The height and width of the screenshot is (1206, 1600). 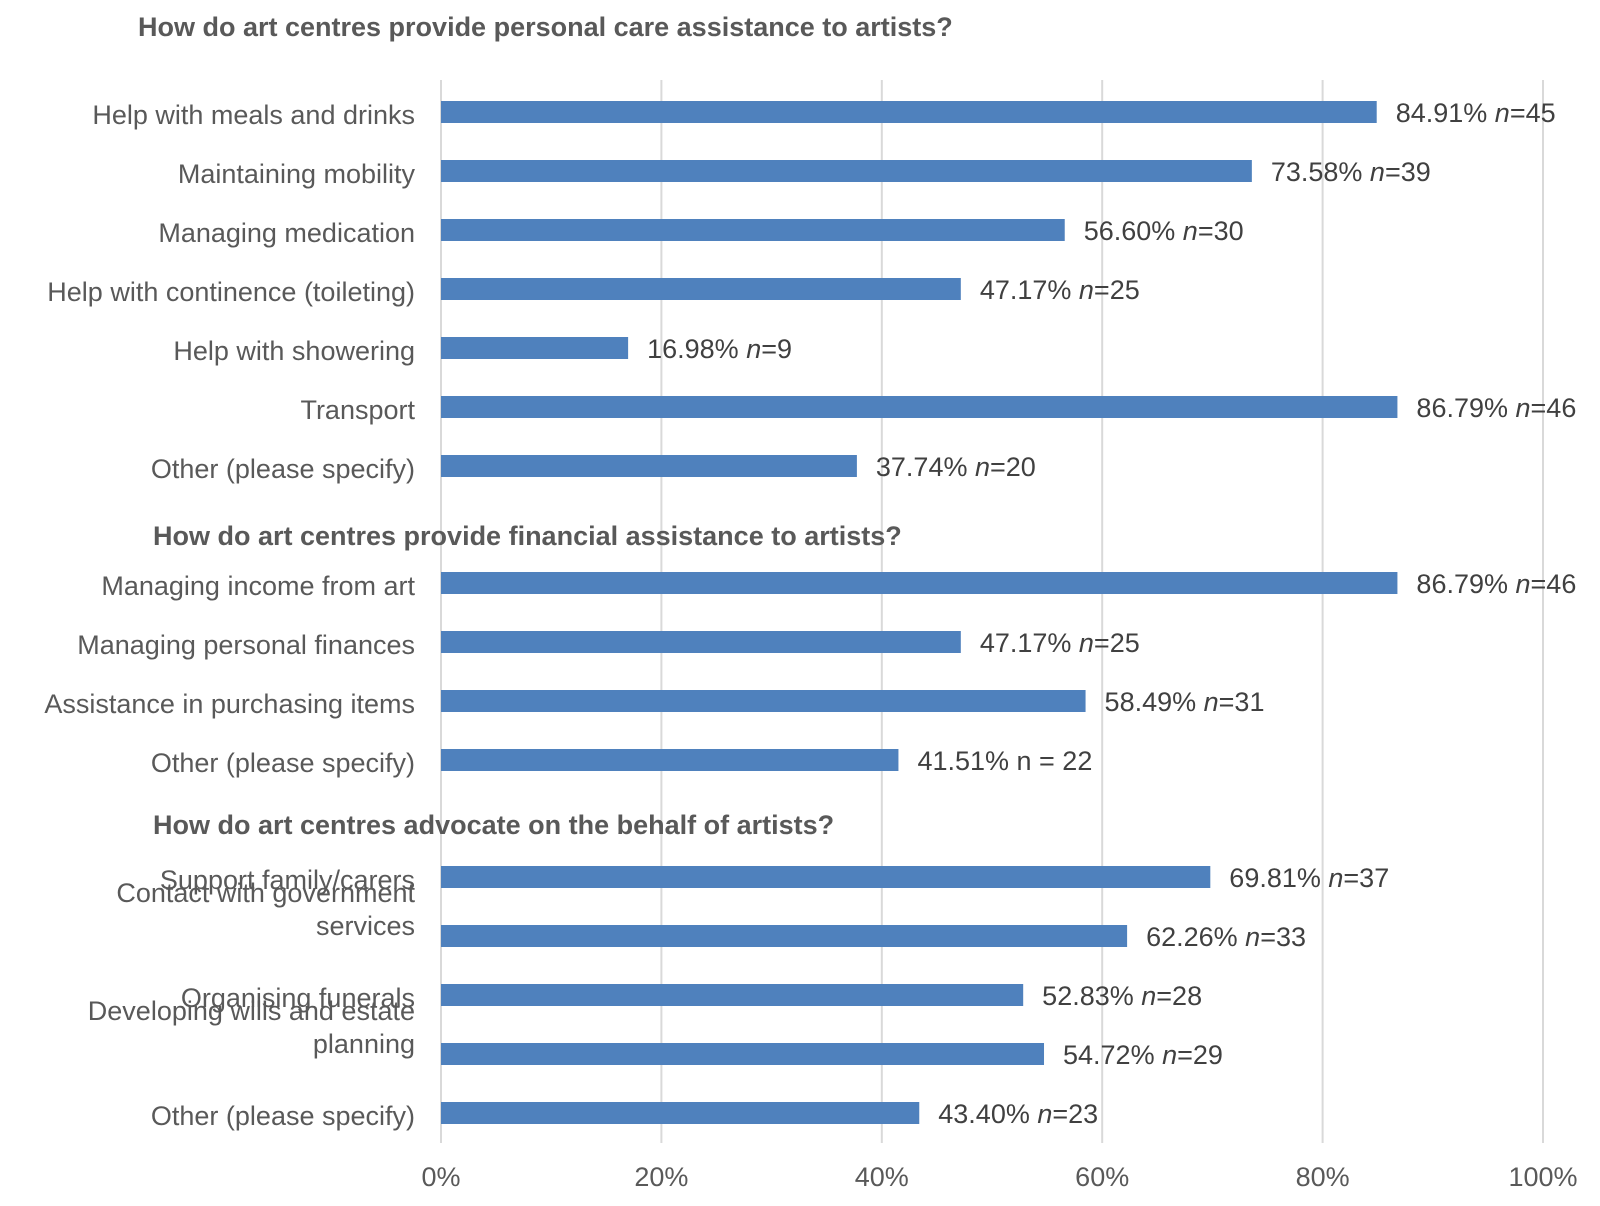 What do you see at coordinates (1102, 1177) in the screenshot?
I see `x-tick-label: 60%` at bounding box center [1102, 1177].